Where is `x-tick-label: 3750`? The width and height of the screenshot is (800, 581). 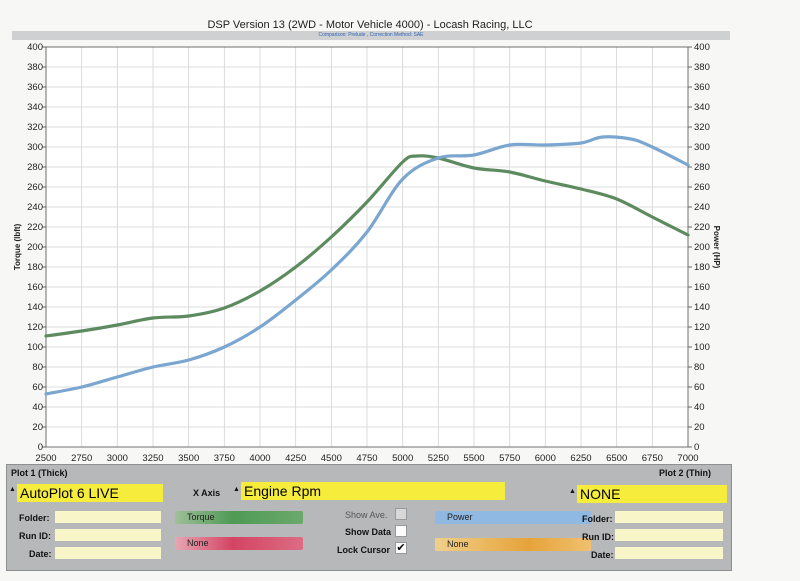
x-tick-label: 3750 is located at coordinates (224, 458).